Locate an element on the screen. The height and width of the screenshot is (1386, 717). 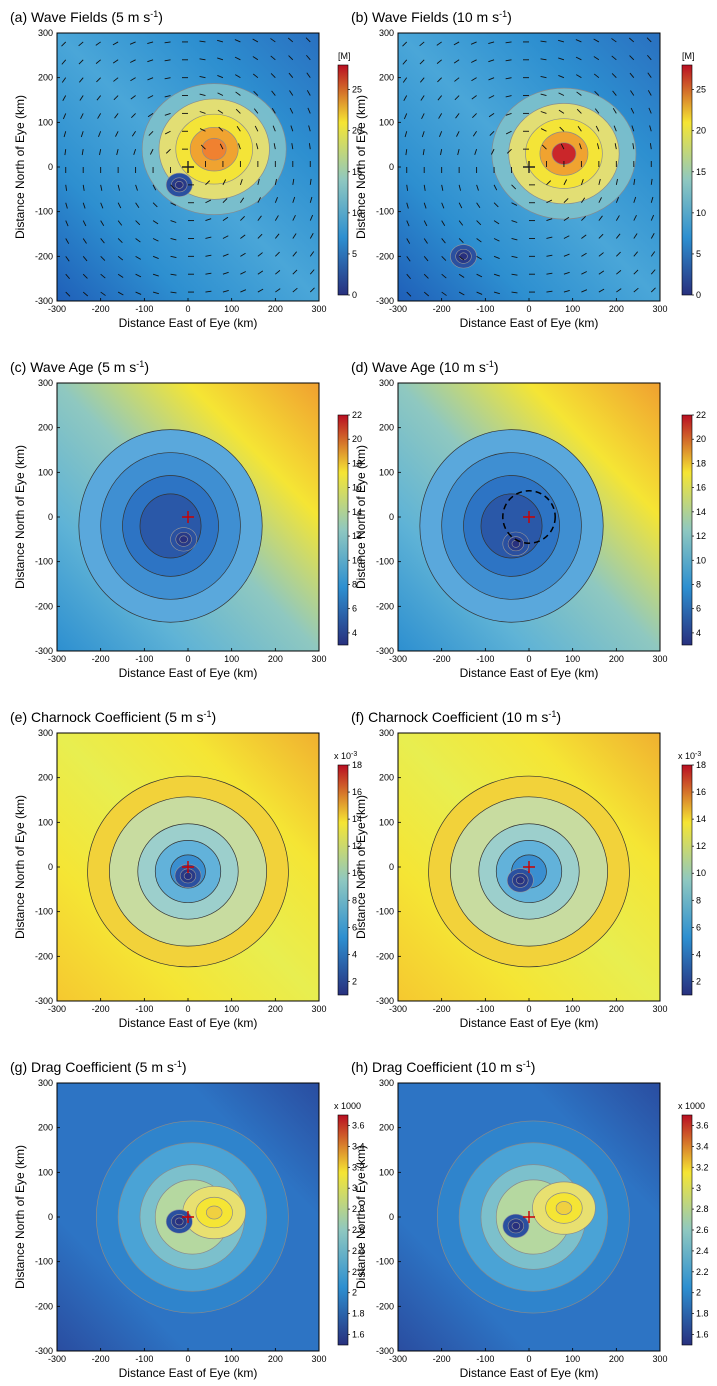
colorbar-tick-label: 3 is located at coordinates (698, 1188).